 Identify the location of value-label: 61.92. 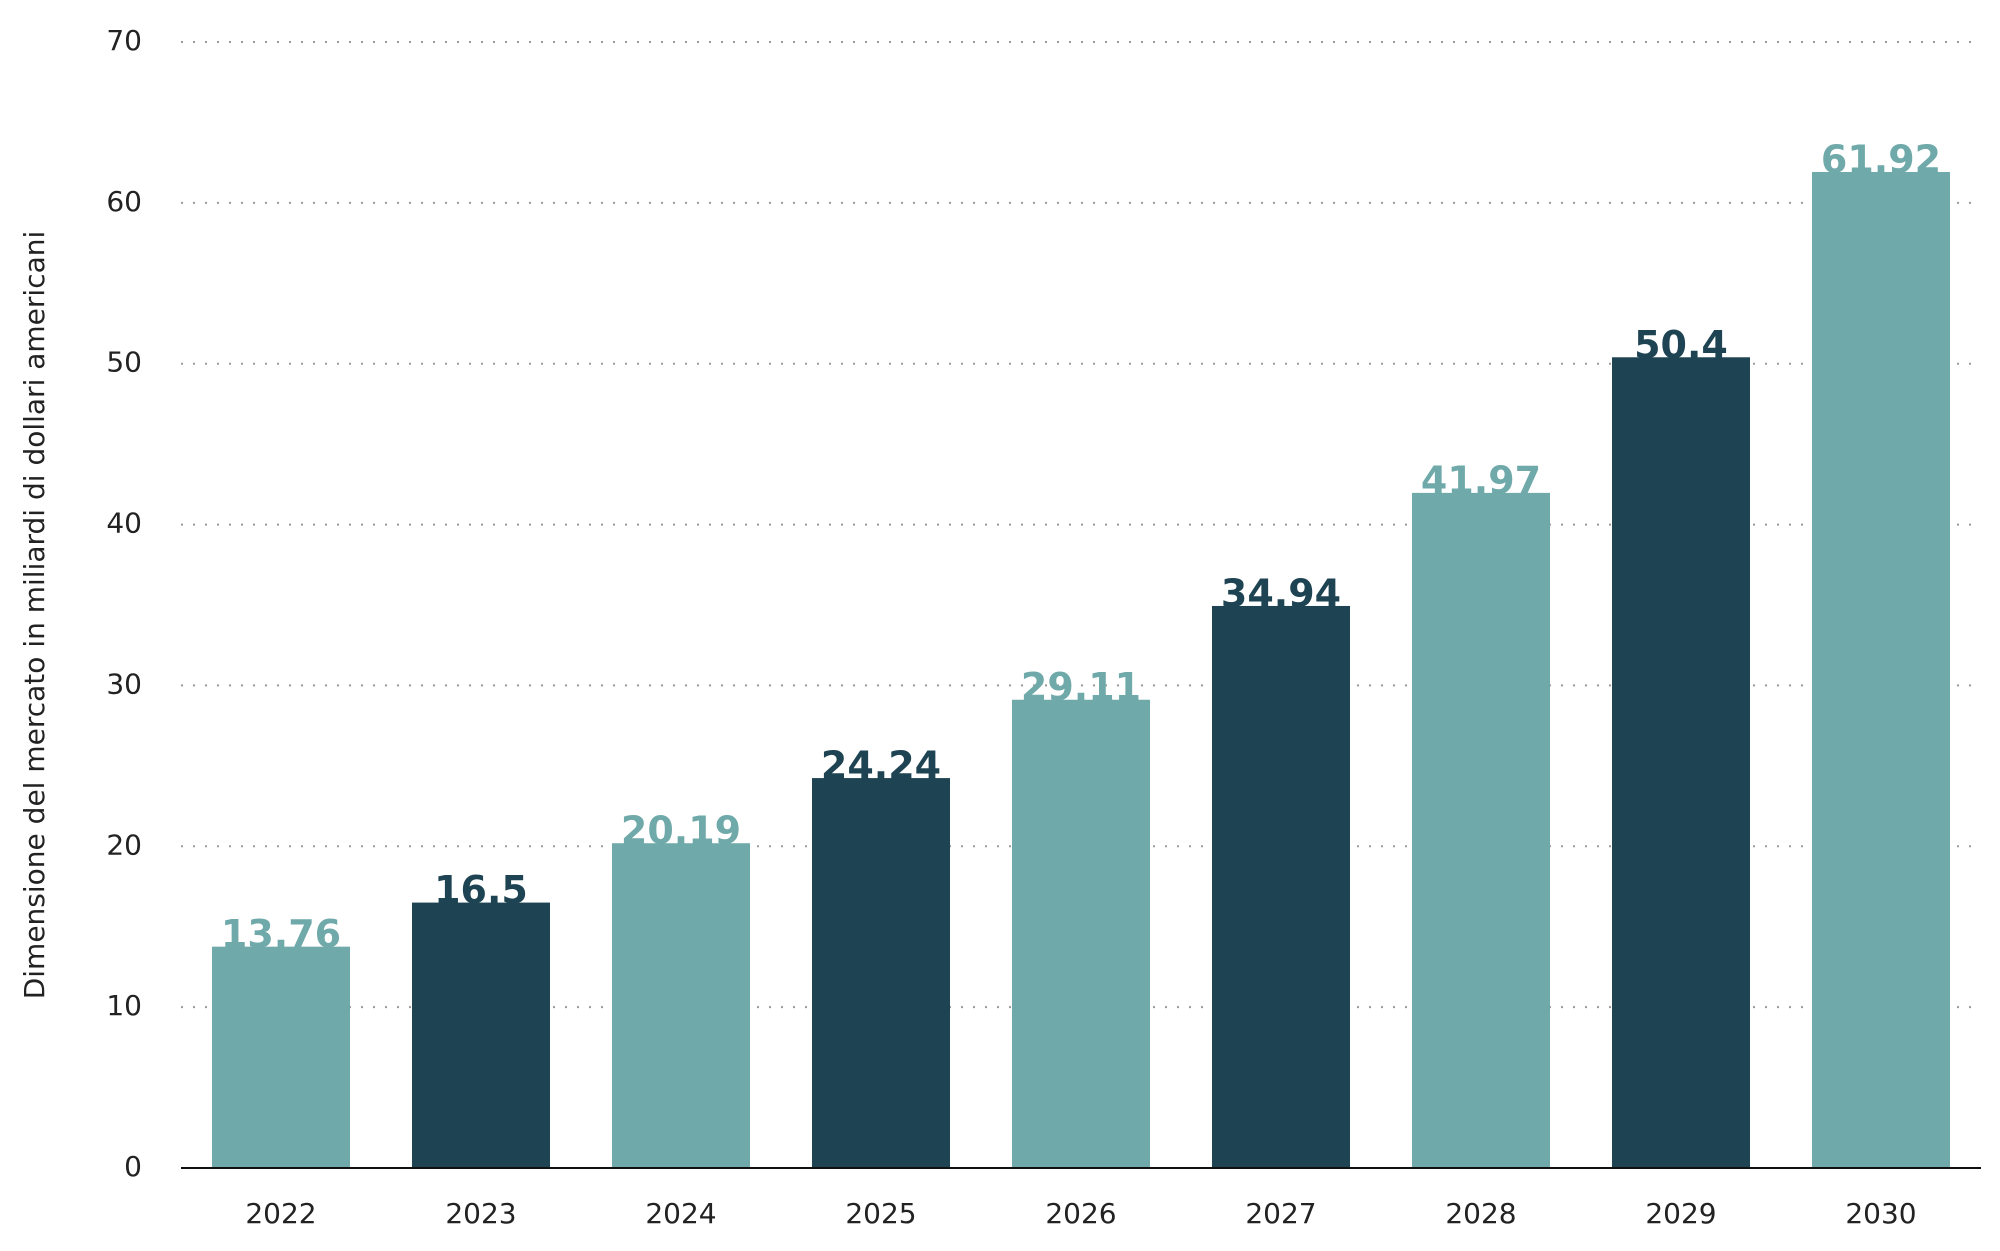
(1881, 159).